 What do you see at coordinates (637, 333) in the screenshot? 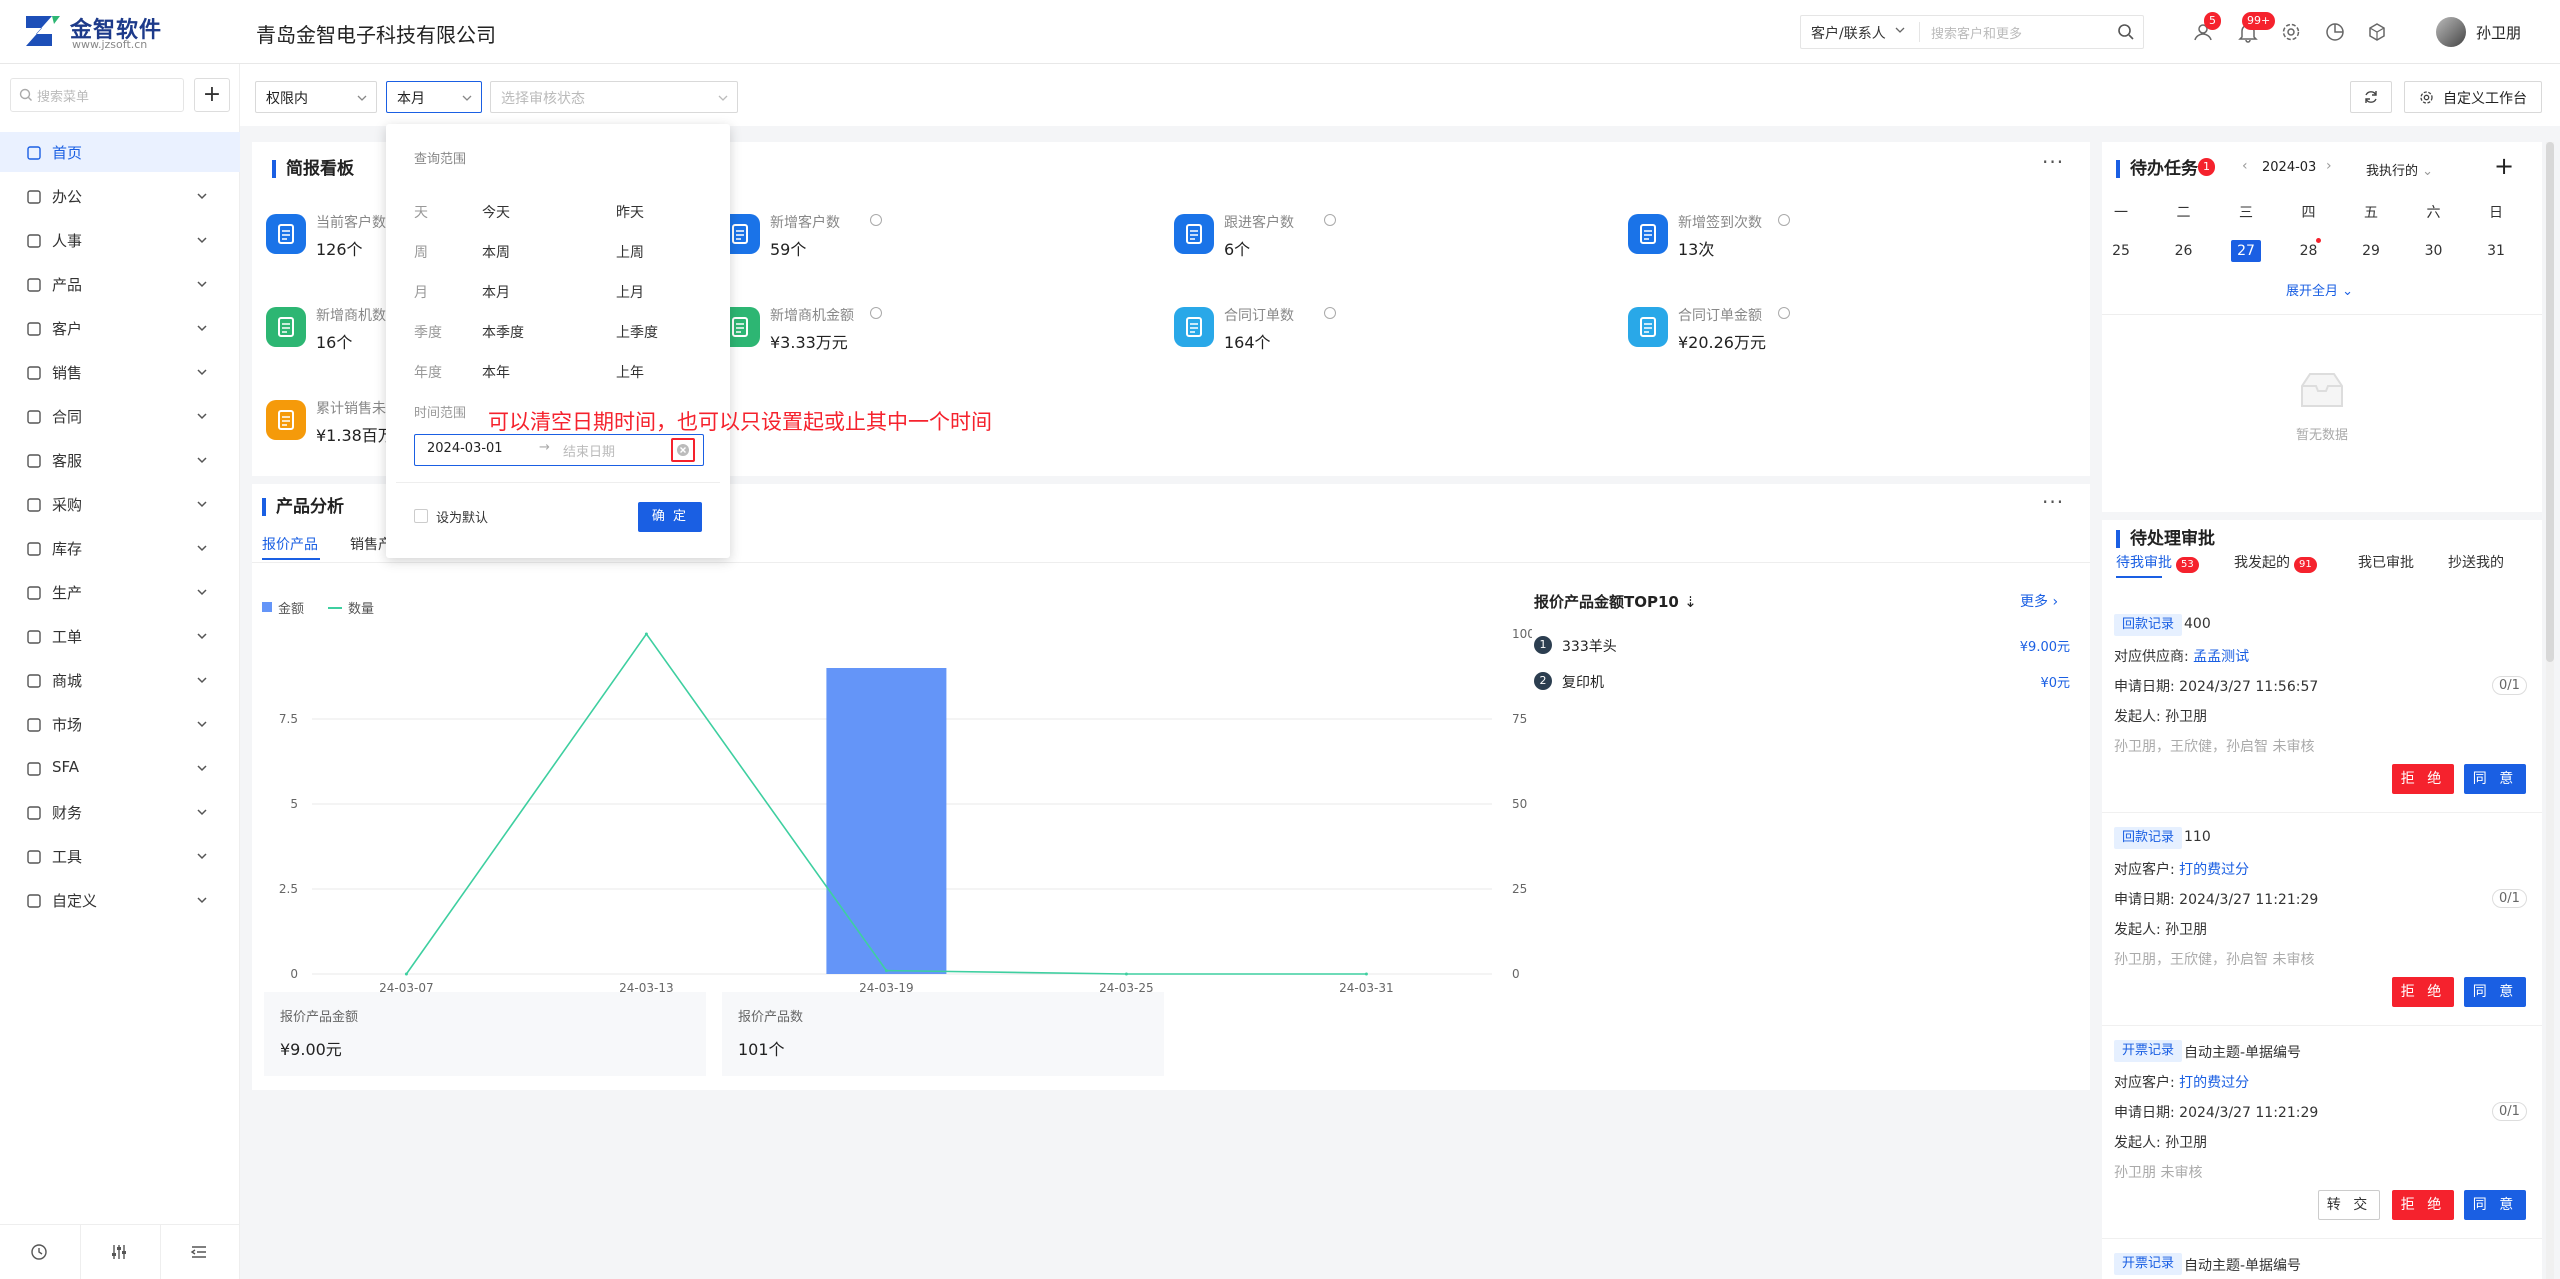
I see `range-option-previous: 上季度` at bounding box center [637, 333].